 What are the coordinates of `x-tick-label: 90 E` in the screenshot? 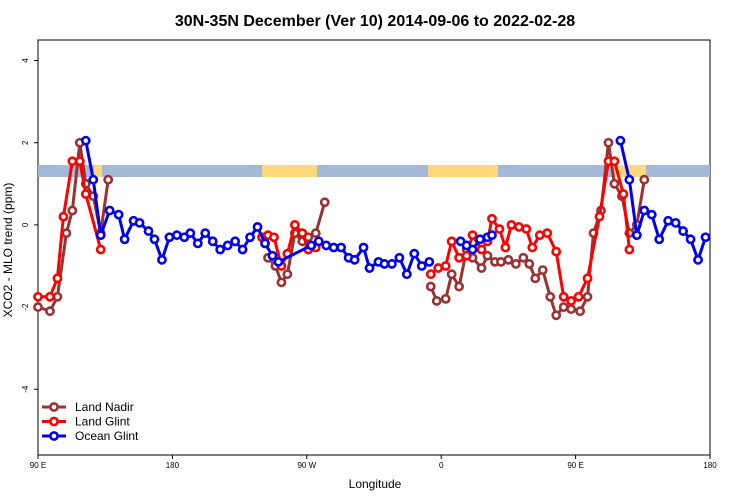 It's located at (575, 465).